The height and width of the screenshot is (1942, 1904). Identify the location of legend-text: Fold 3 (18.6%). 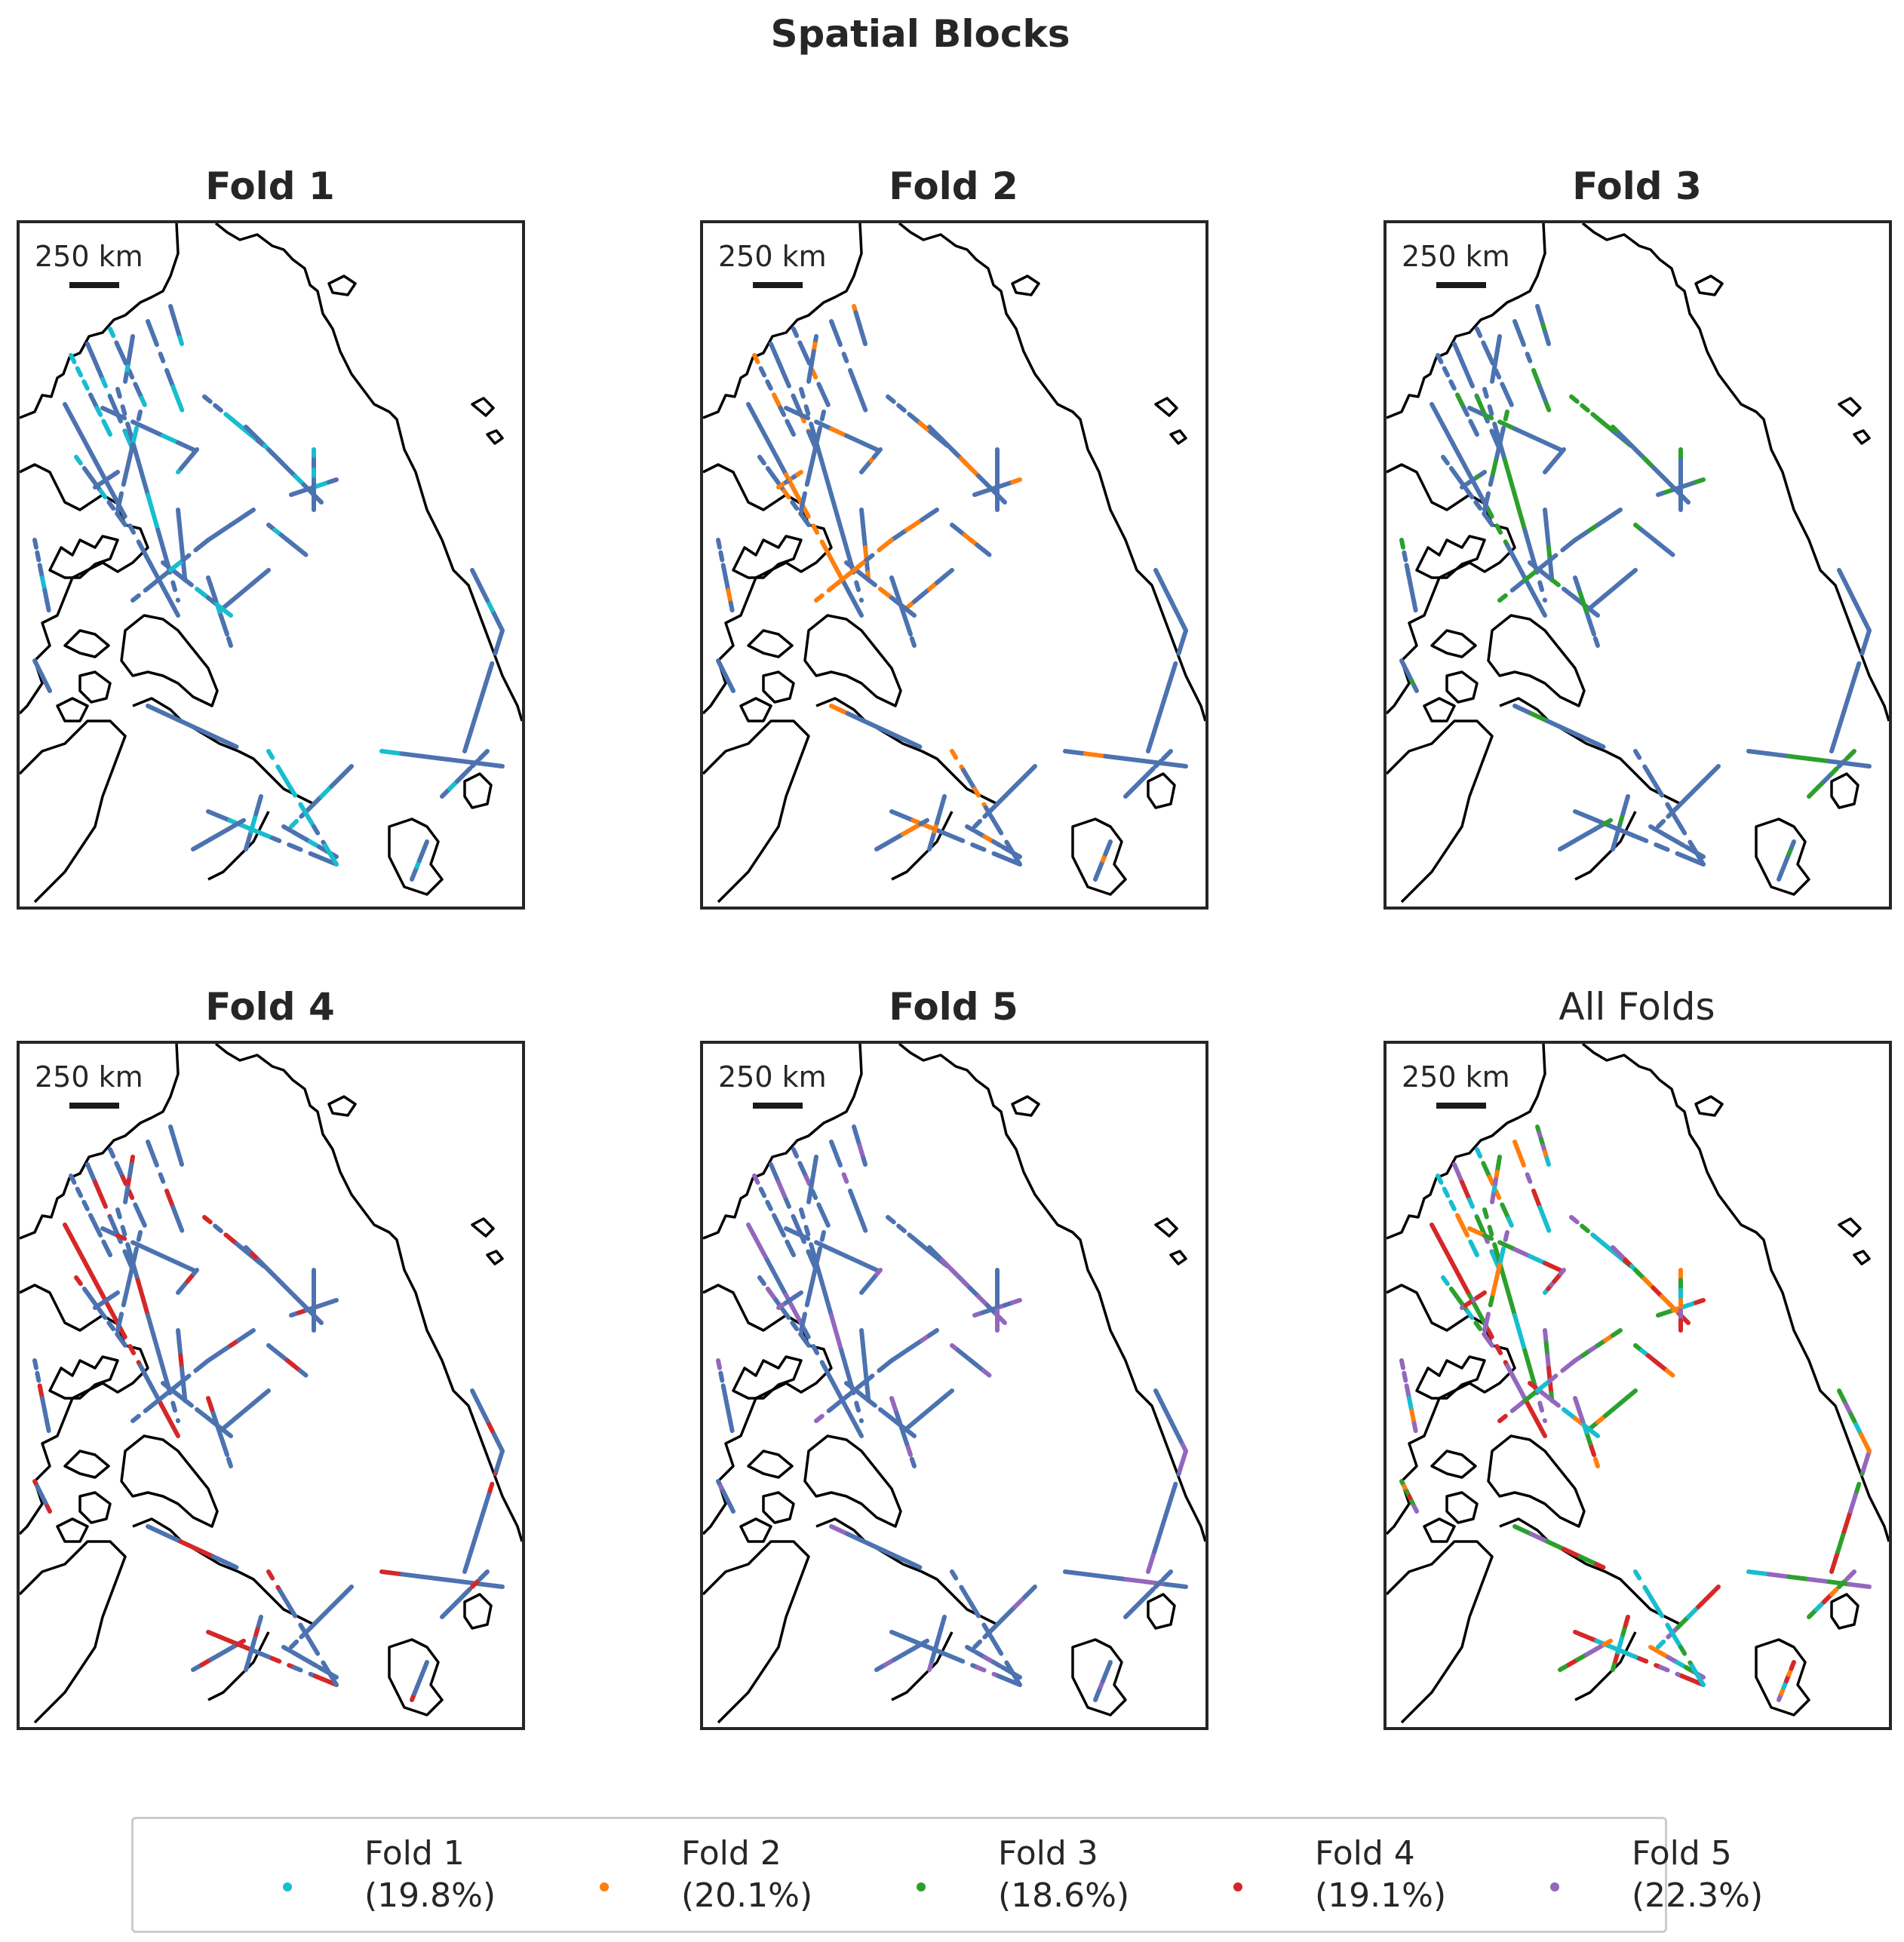
(1063, 1875).